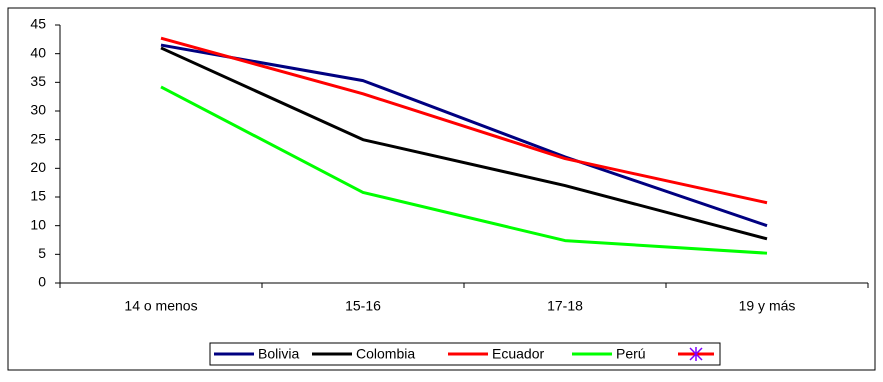  Describe the element at coordinates (631, 354) in the screenshot. I see `legend-label: Perú` at that location.